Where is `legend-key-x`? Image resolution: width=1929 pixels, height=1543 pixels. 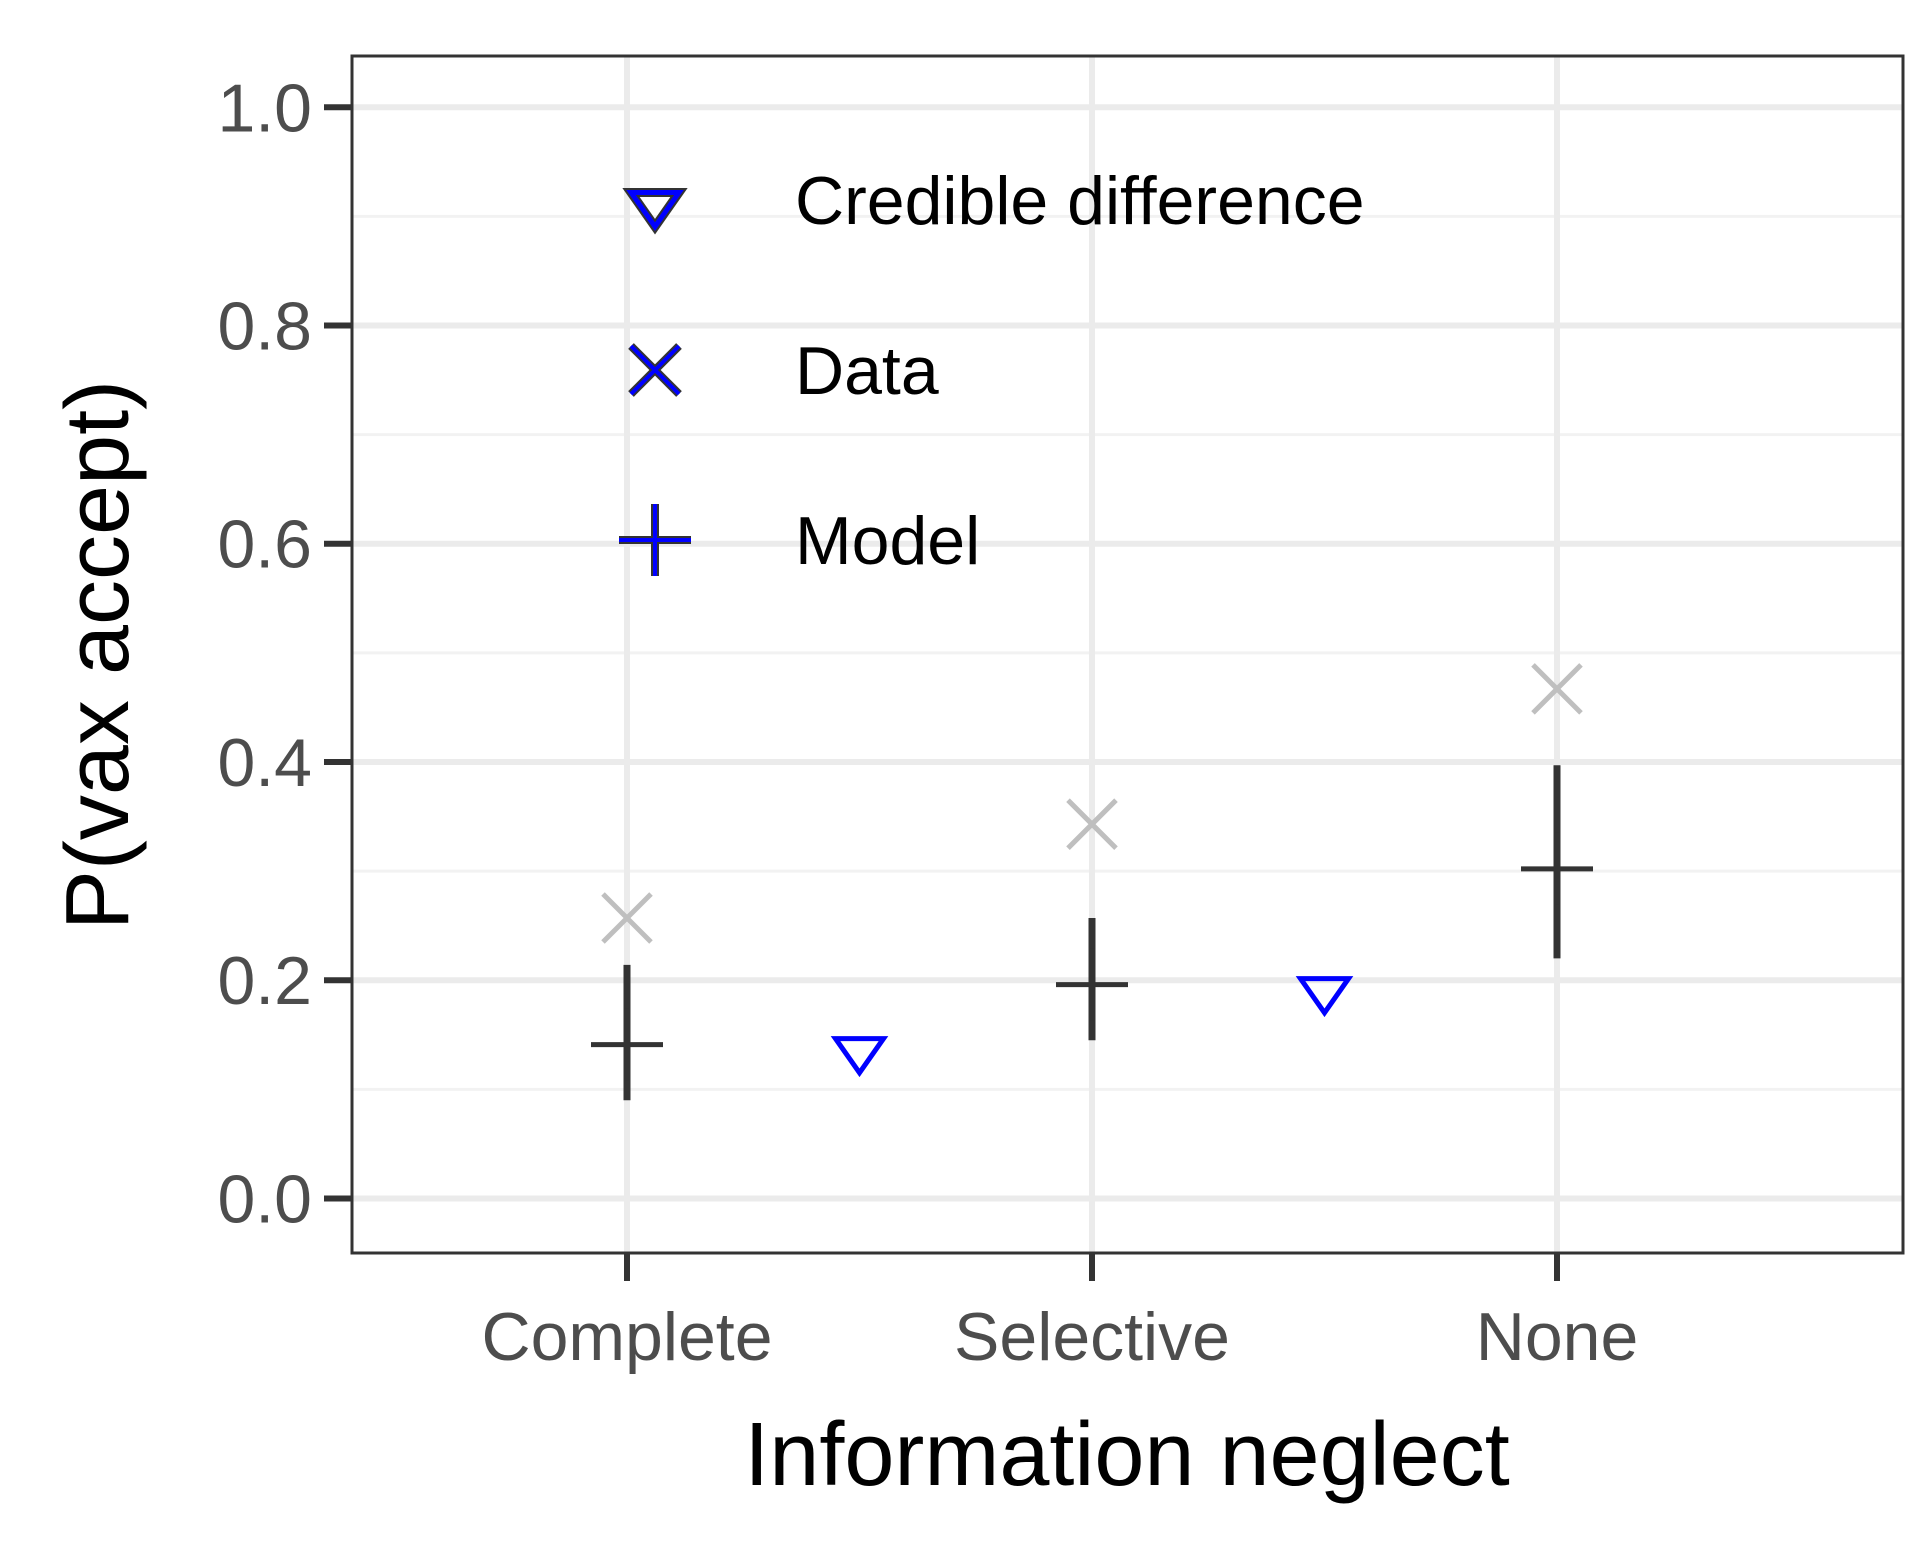 legend-key-x is located at coordinates (655, 370).